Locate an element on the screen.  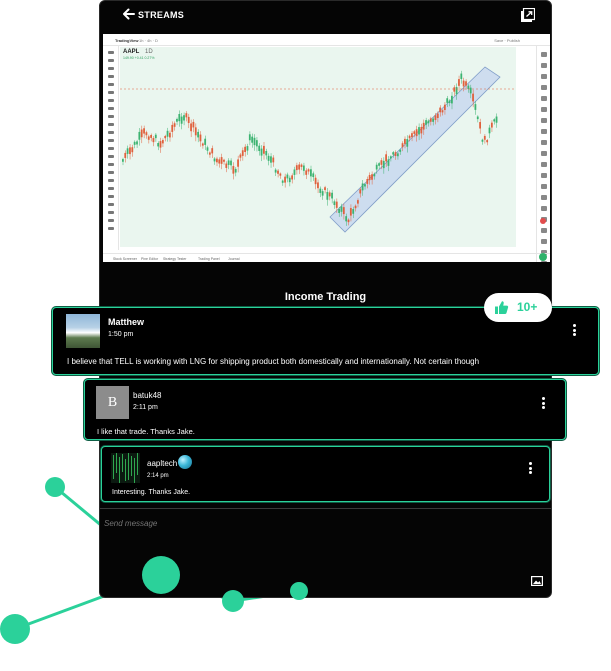
page-title: STREAMS is located at coordinates (161, 15).